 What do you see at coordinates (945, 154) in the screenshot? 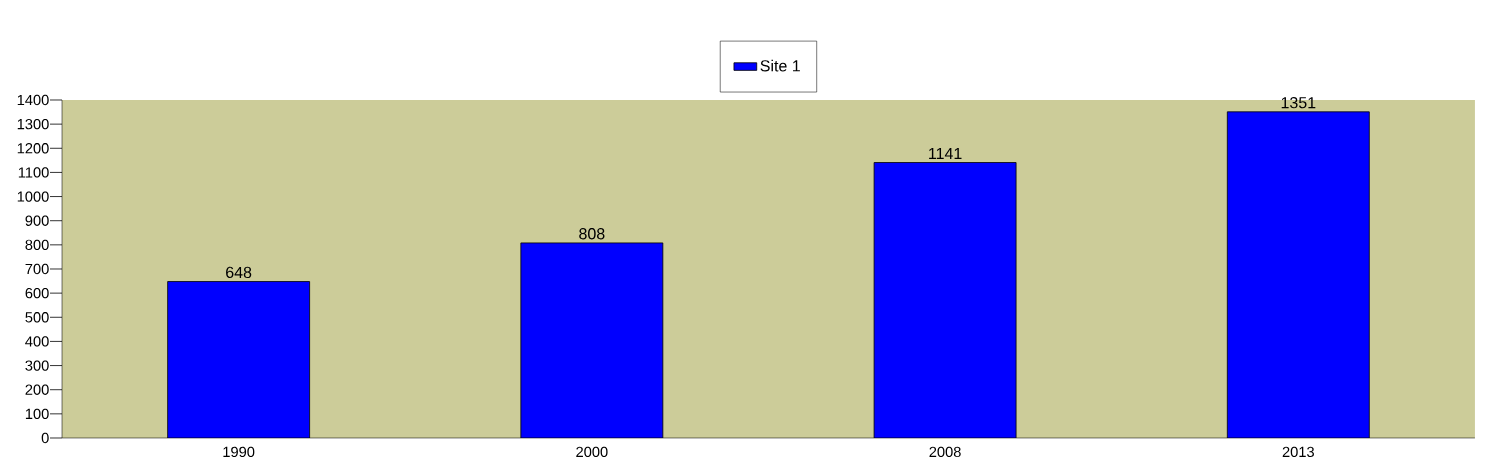
I see `data-label: 1141` at bounding box center [945, 154].